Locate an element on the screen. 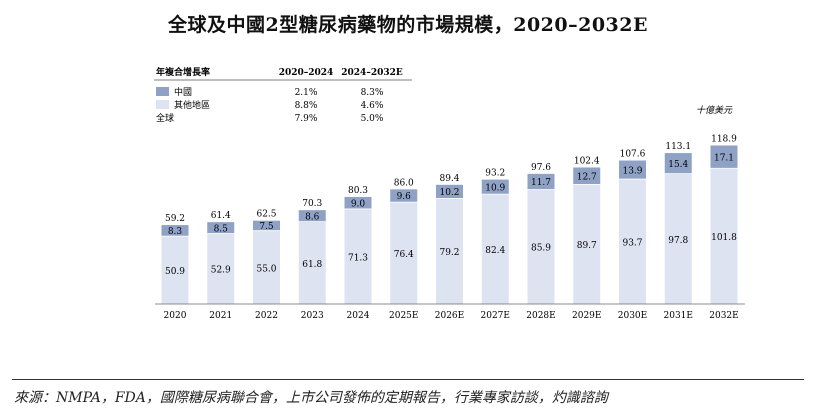 This screenshot has height=418, width=816. chart-title: 全球及中國2型糖尿病藥物的市場規模，2020–2032E is located at coordinates (408, 25).